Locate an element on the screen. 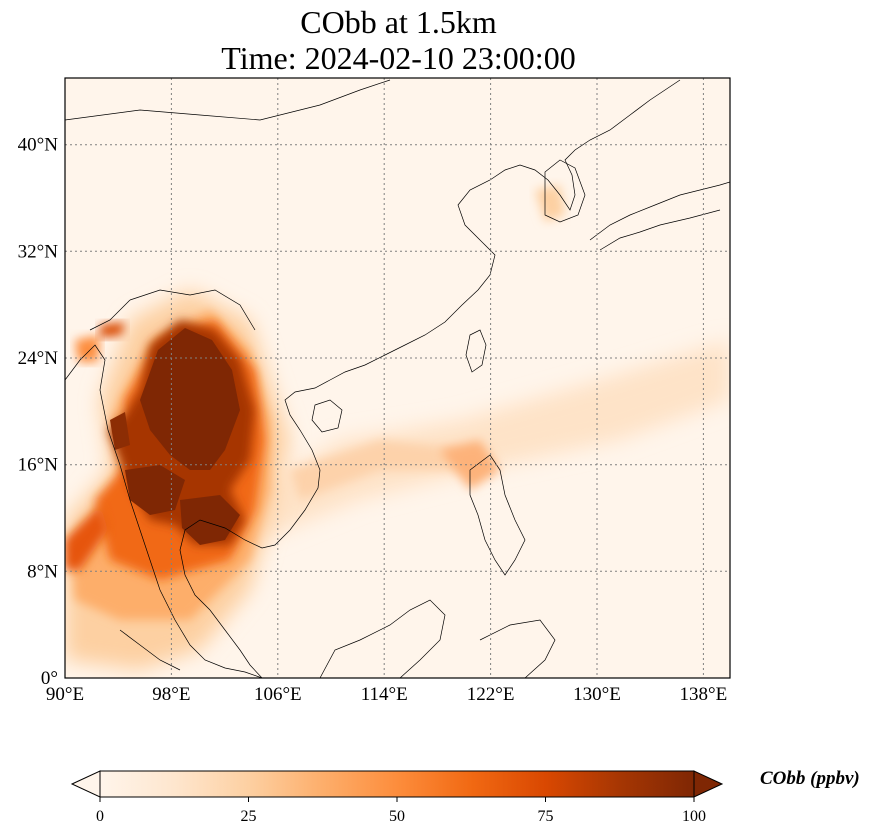 The height and width of the screenshot is (836, 887). lon-tick-labels: 90°E 98°E 106°E 114°E 122°E 130°E 138°E is located at coordinates (386, 694).